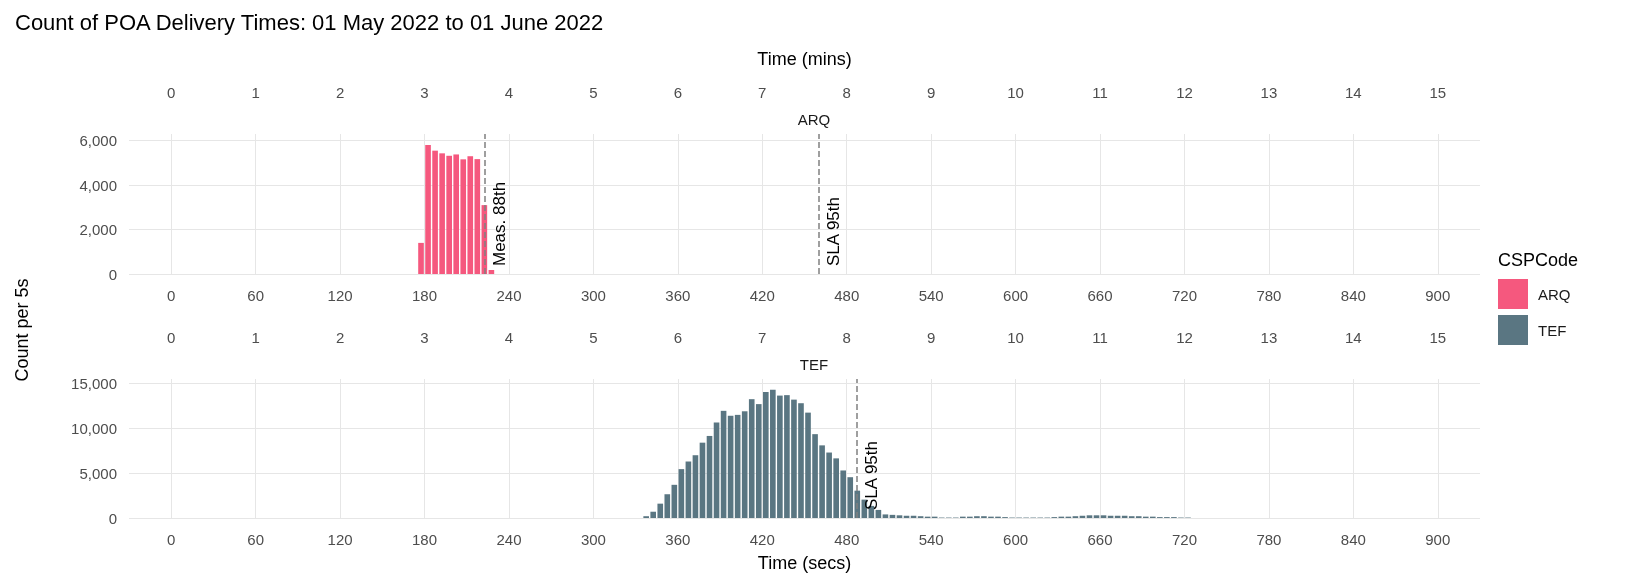 This screenshot has height=583, width=1628. Describe the element at coordinates (804, 59) in the screenshot. I see `x2-axis-title: Time (mins)` at that location.